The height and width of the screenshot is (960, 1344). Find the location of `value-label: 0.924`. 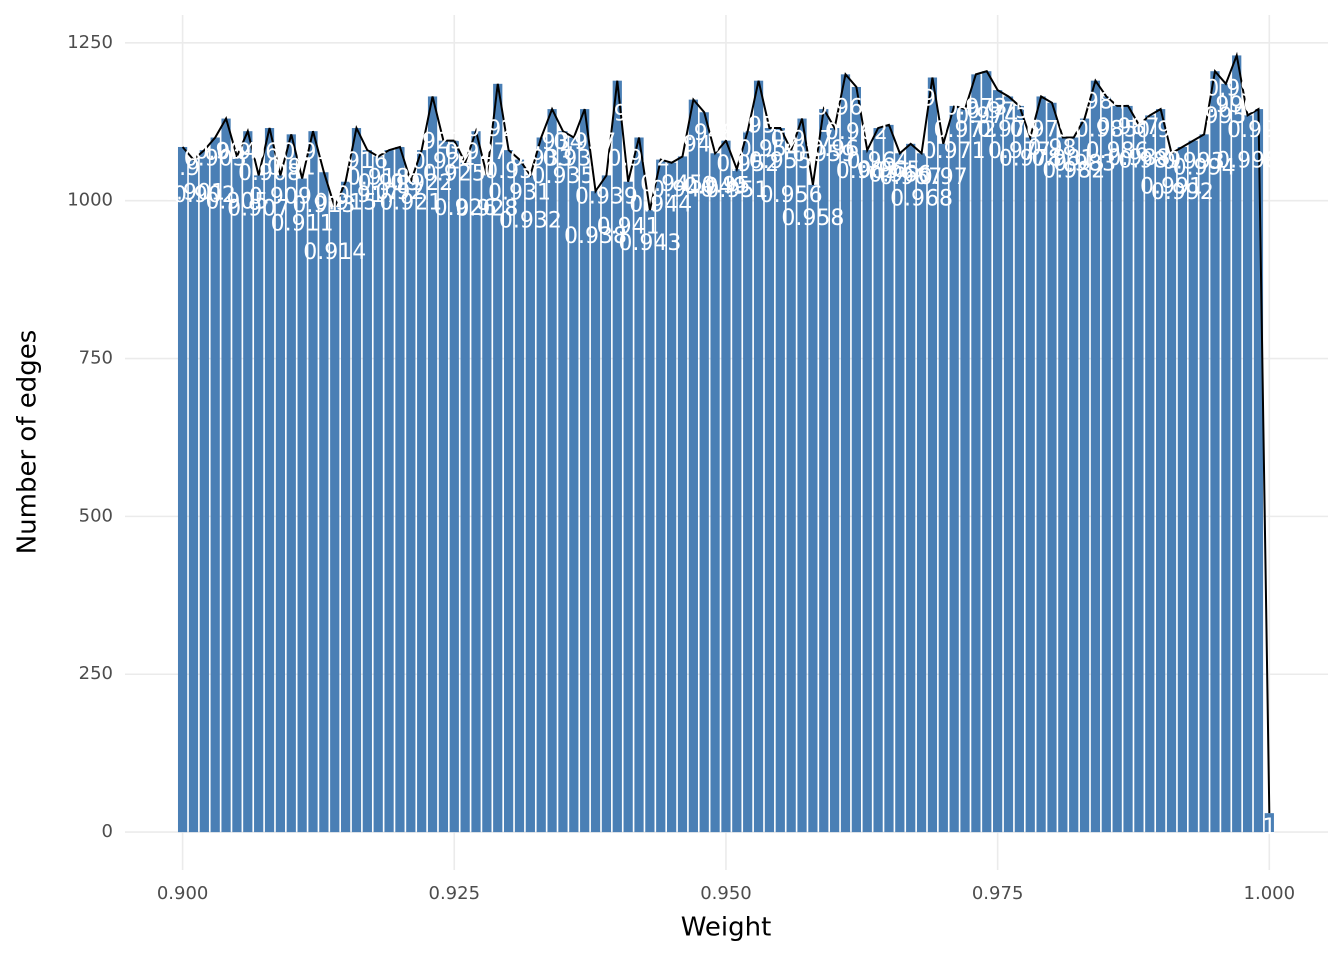

value-label: 0.924 is located at coordinates (443, 162).